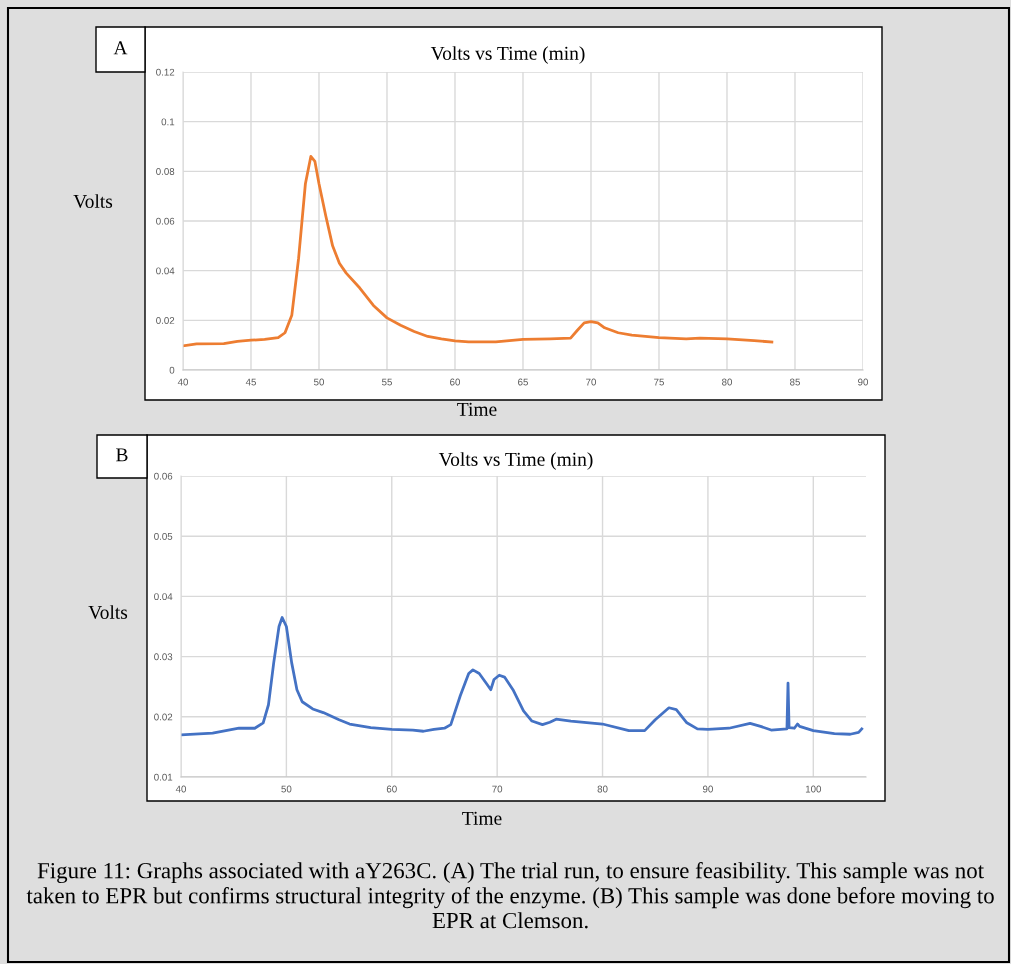 The width and height of the screenshot is (1011, 964). What do you see at coordinates (510, 895) in the screenshot?
I see `caption: Figure 11: Graphs associated with aY263C. (A) The trial run, to ensure feasibility. This sample was not taken to EPR but confirms structural integrity of the enzyme. (B) This sample was done before moving to EPR at Clemson.` at bounding box center [510, 895].